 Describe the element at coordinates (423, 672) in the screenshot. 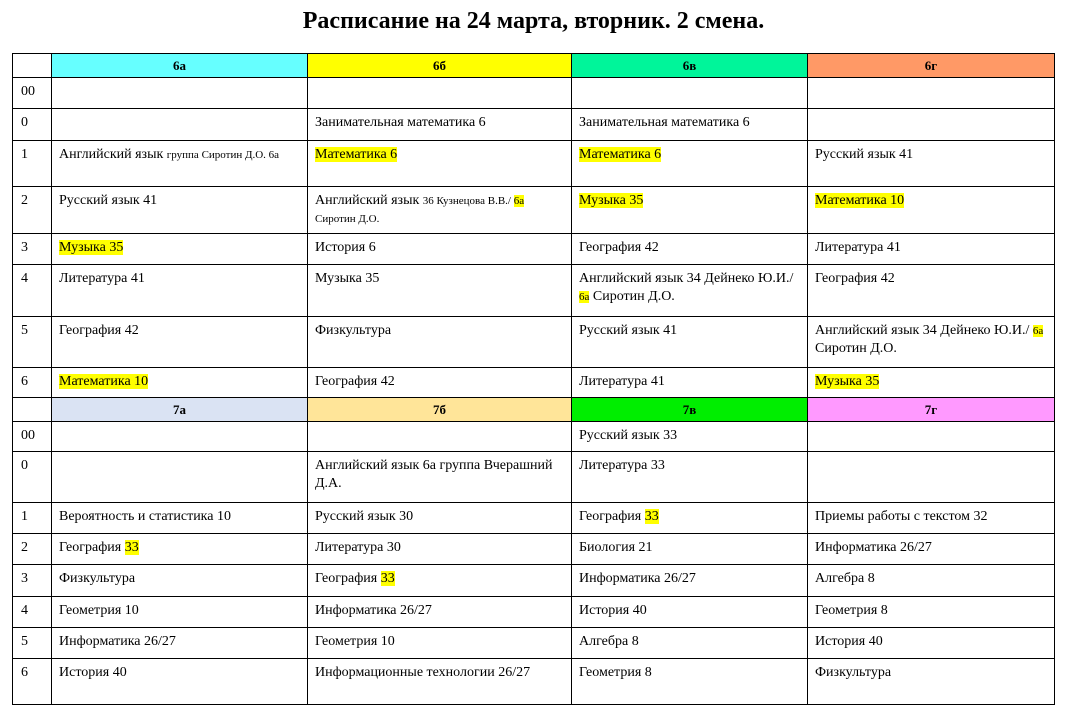

I see `lesson-text: Информационные технологии 26/27` at that location.